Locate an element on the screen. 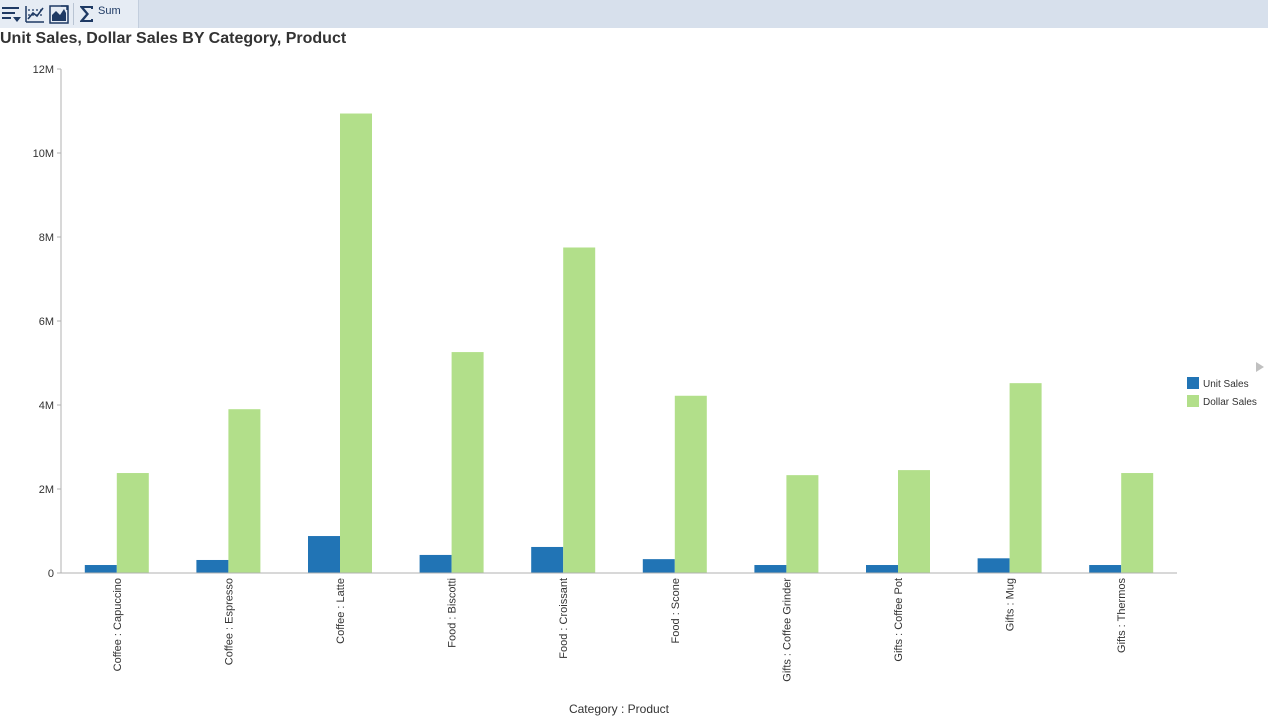  x-axis-label: Category : Product is located at coordinates (619, 709).